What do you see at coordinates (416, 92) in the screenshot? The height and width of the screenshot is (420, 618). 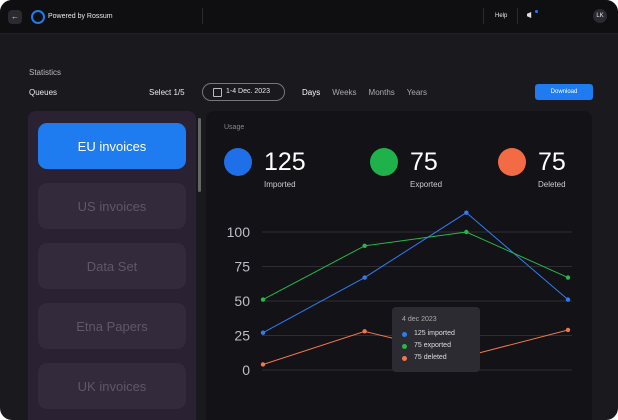 I see `tab: Years` at bounding box center [416, 92].